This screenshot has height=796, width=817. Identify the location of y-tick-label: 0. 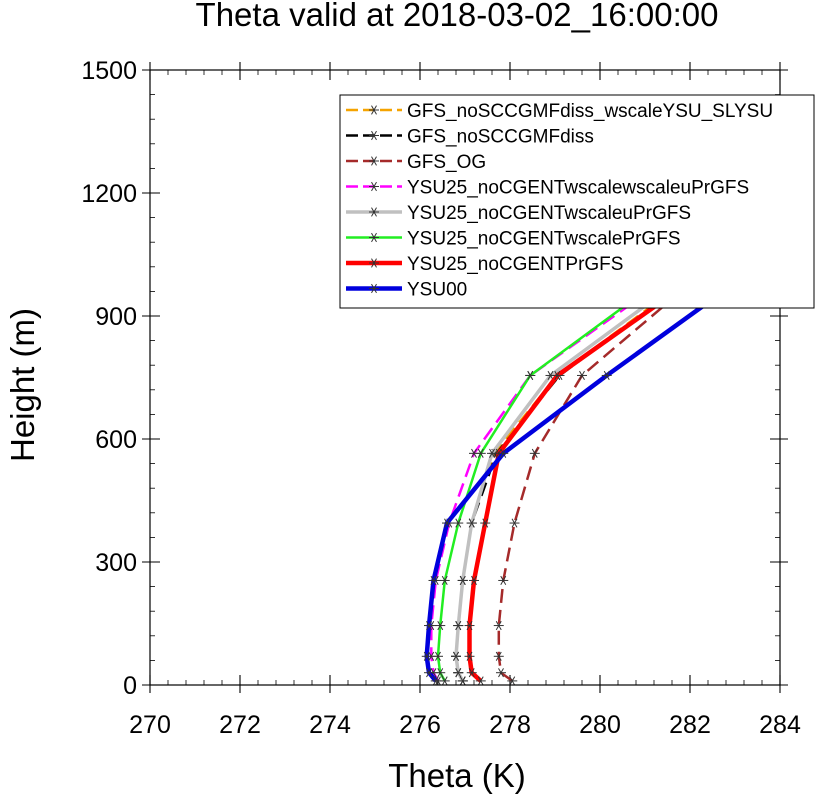
(130, 686).